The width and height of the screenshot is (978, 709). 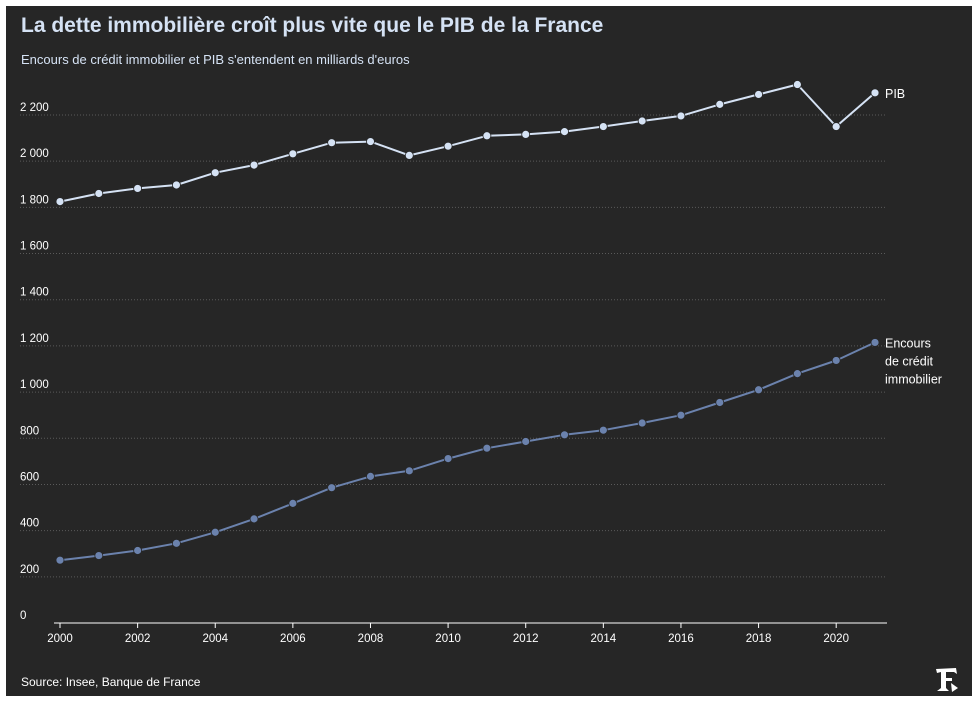 I want to click on y-tick-label: 2 000, so click(x=34, y=154).